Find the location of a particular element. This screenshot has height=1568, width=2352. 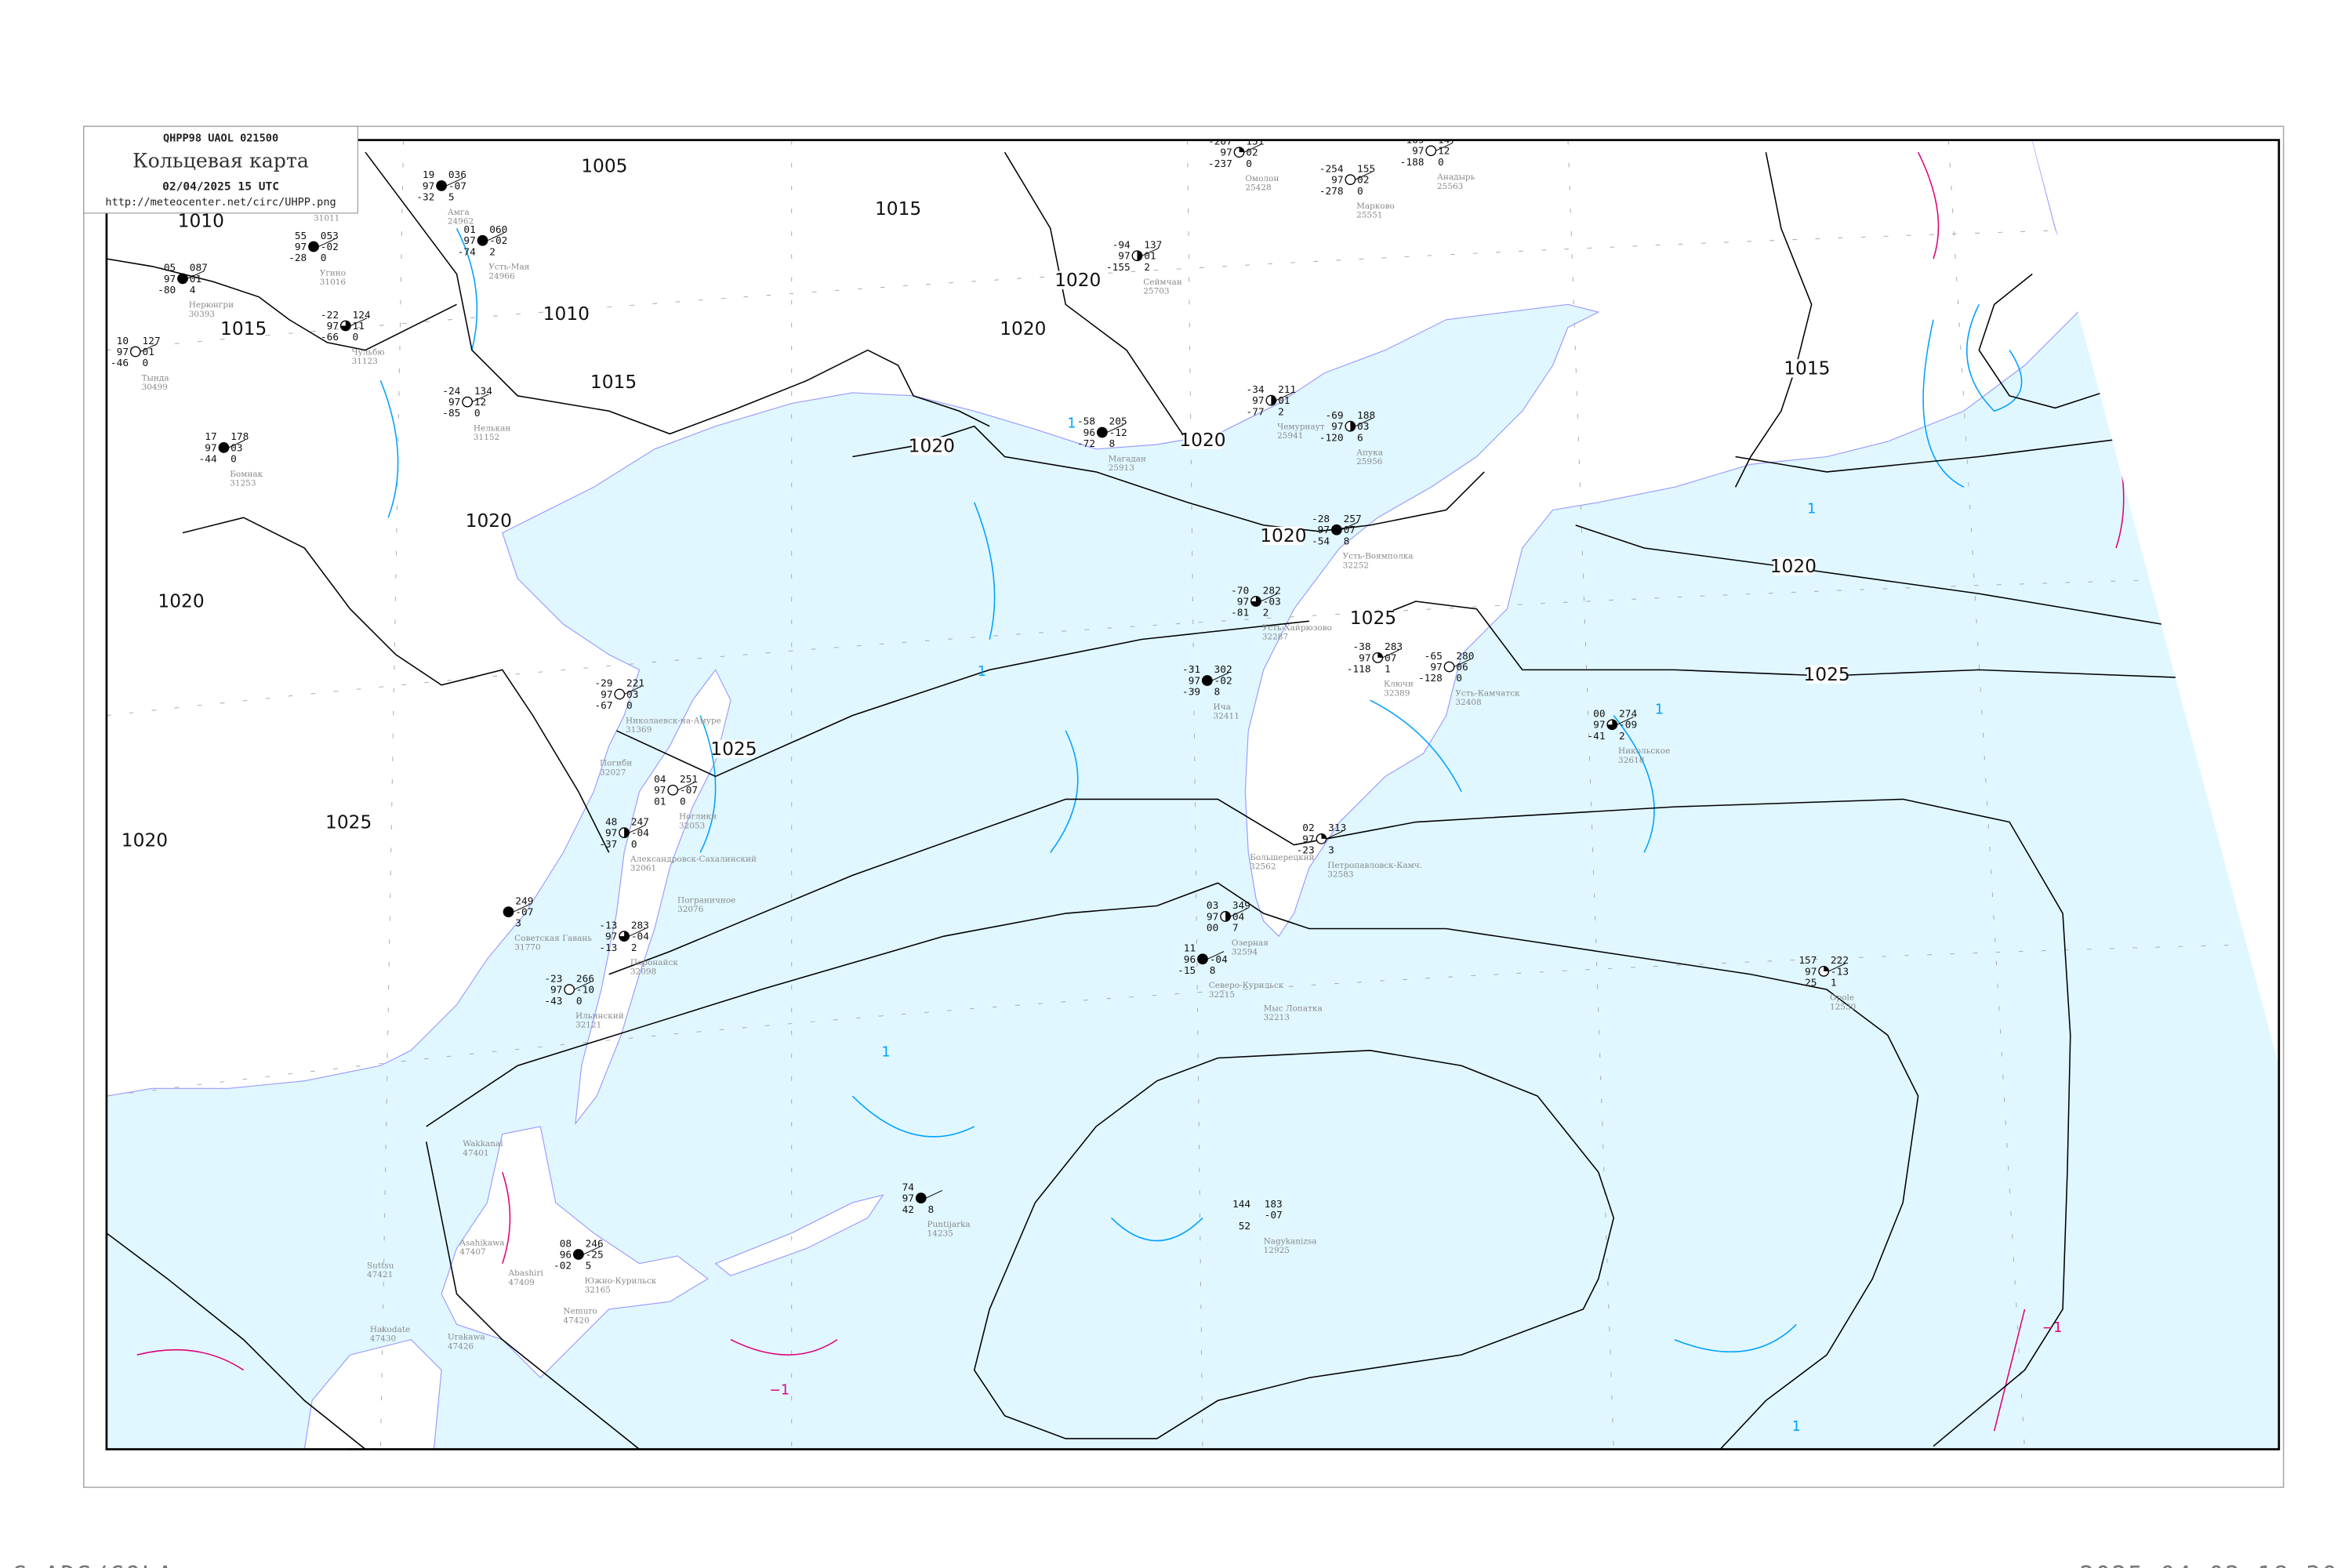

station-bottom-left: 25 is located at coordinates (1811, 983).